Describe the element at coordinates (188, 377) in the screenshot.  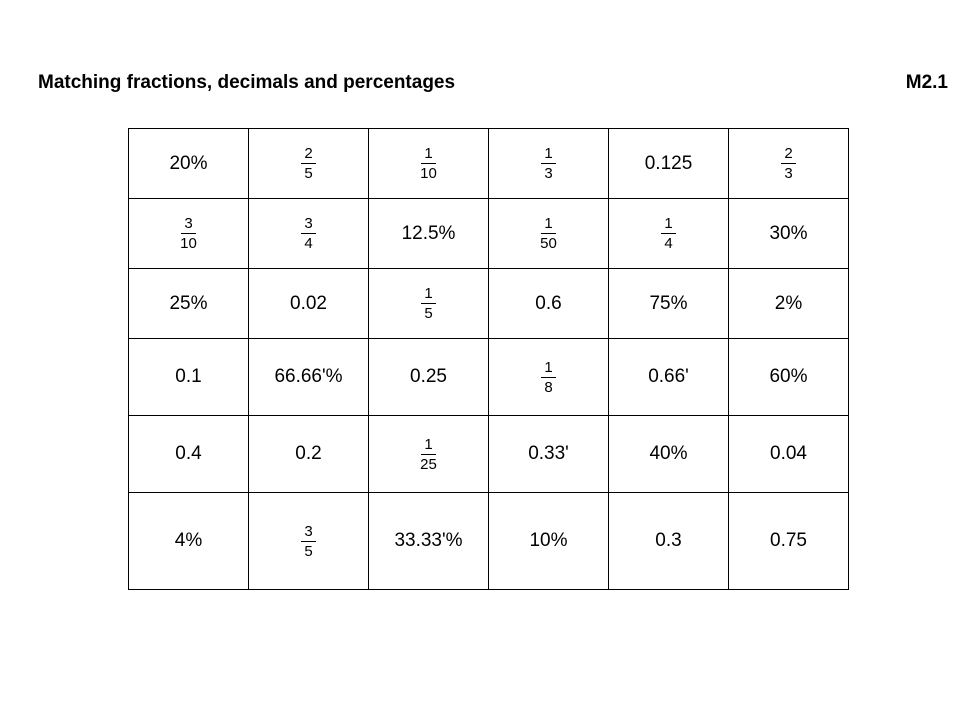
I see `grid-cell: 0.1` at that location.